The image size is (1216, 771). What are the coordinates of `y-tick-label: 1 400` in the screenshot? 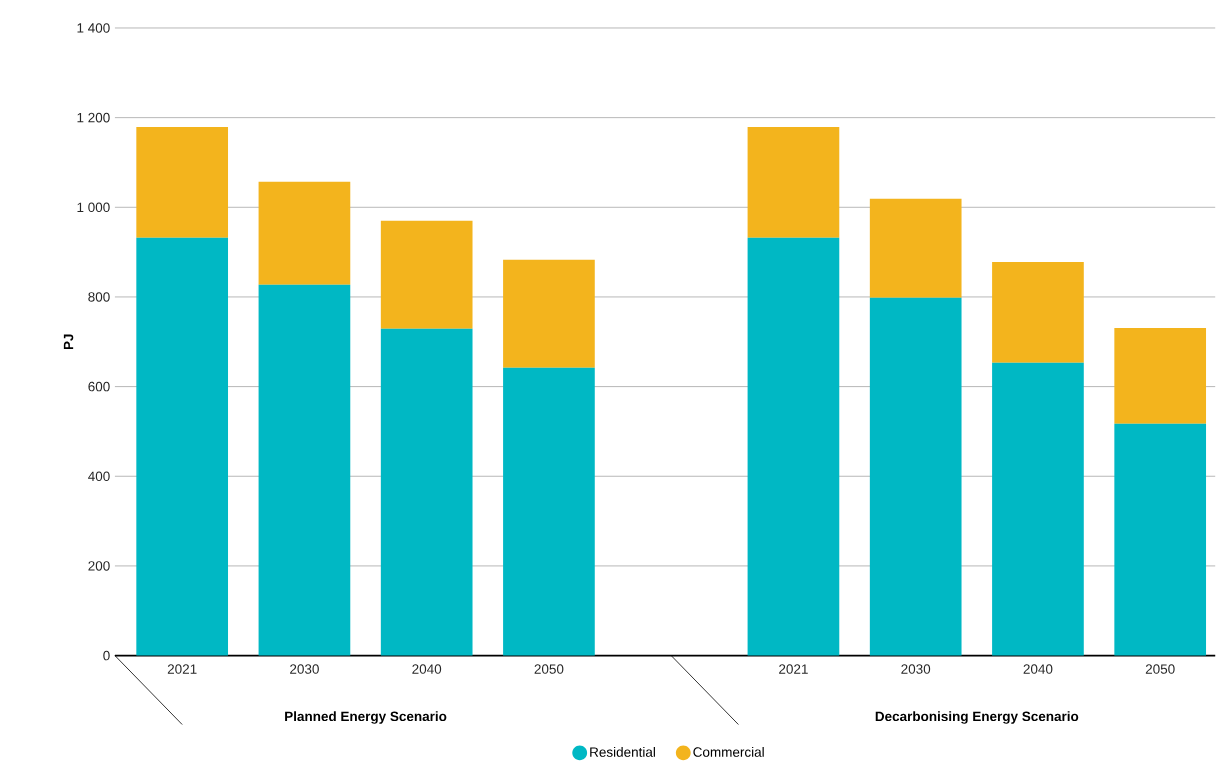 It's located at (93, 28).